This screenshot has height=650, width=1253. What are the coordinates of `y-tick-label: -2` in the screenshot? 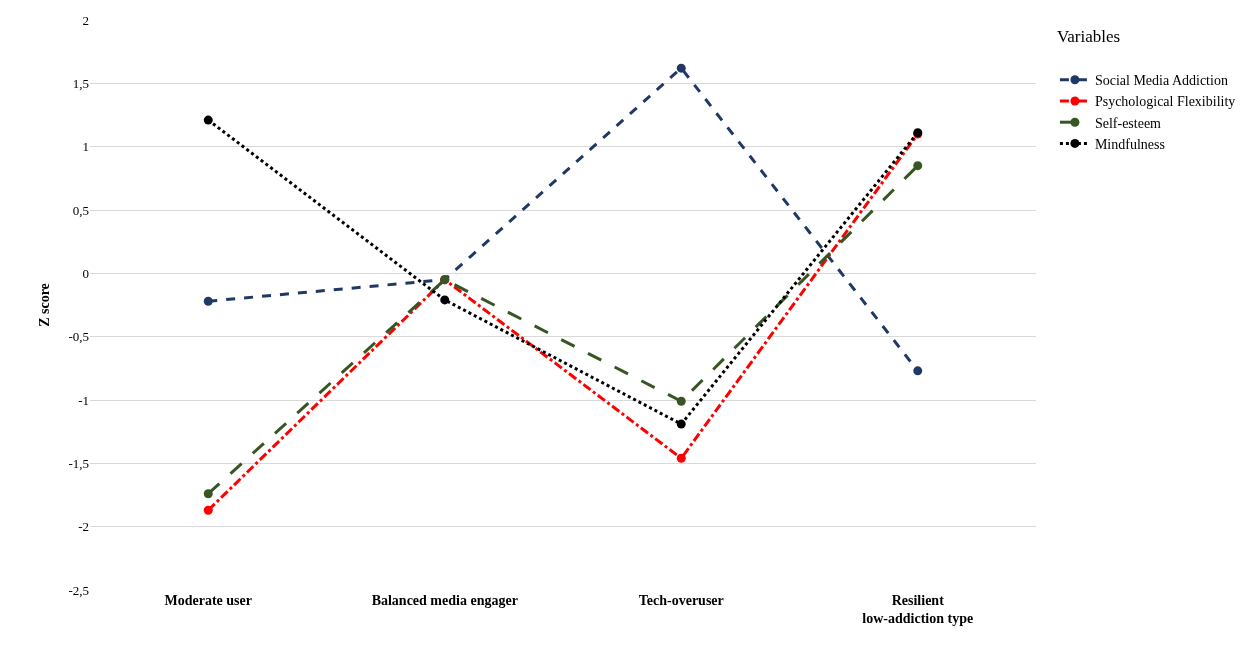 It's located at (83, 527).